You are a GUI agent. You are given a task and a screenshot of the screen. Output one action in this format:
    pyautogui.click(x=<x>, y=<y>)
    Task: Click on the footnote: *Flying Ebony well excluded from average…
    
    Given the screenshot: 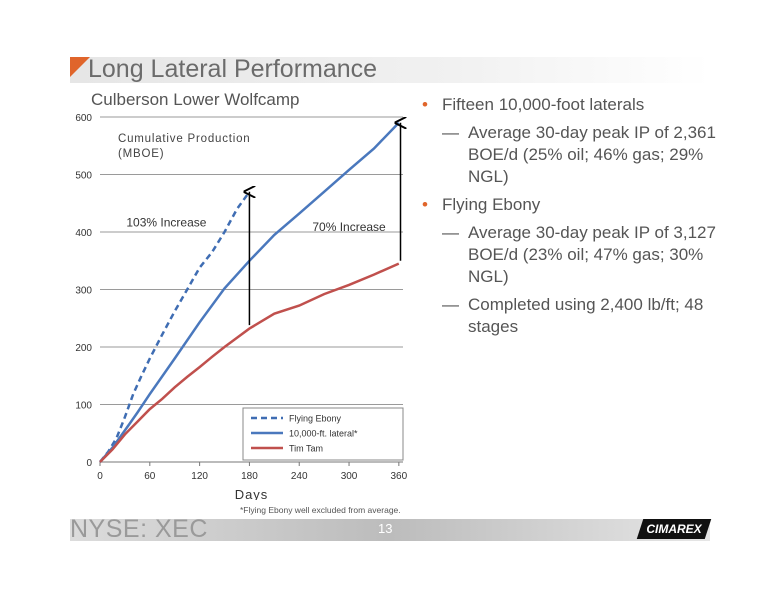 What is the action you would take?
    pyautogui.click(x=320, y=510)
    